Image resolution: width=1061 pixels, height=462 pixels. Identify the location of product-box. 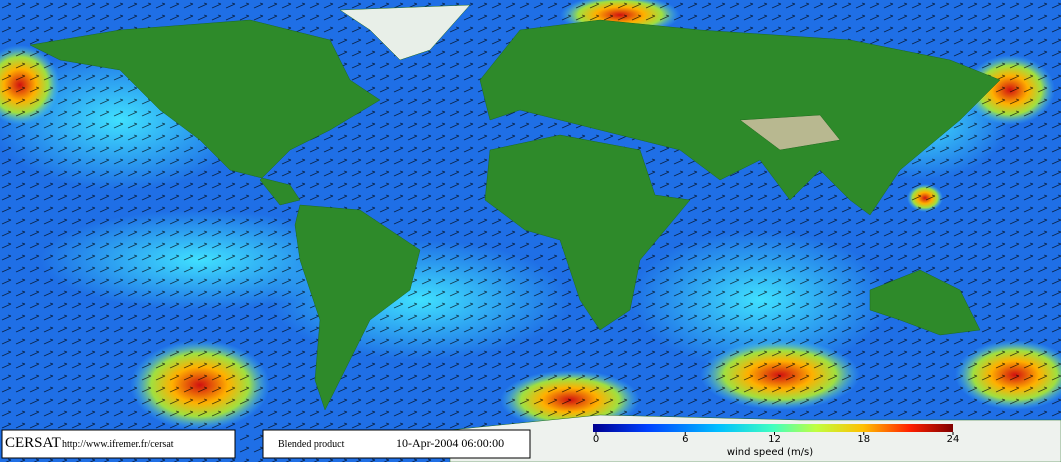
(396, 444).